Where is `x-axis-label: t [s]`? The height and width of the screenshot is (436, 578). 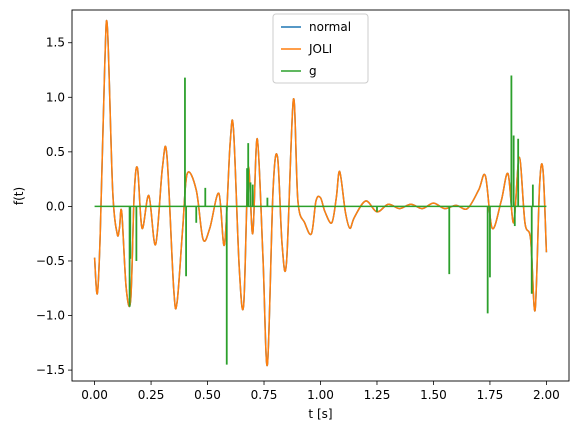 x-axis-label: t [s] is located at coordinates (320, 414).